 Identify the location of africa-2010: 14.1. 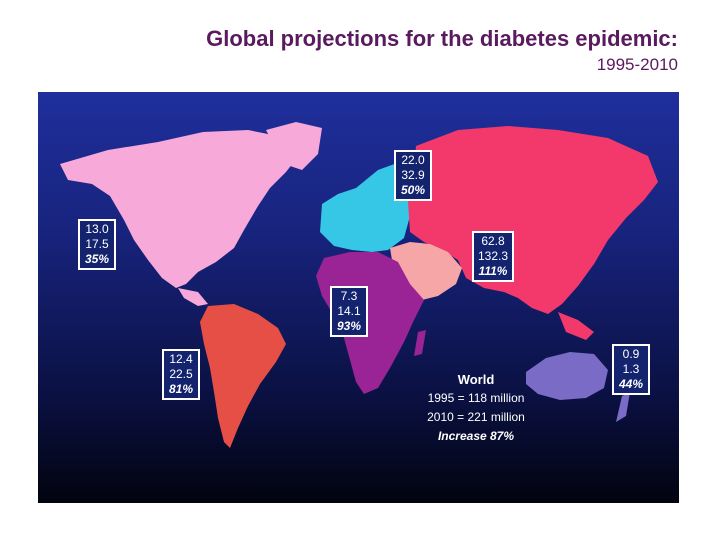
(349, 311).